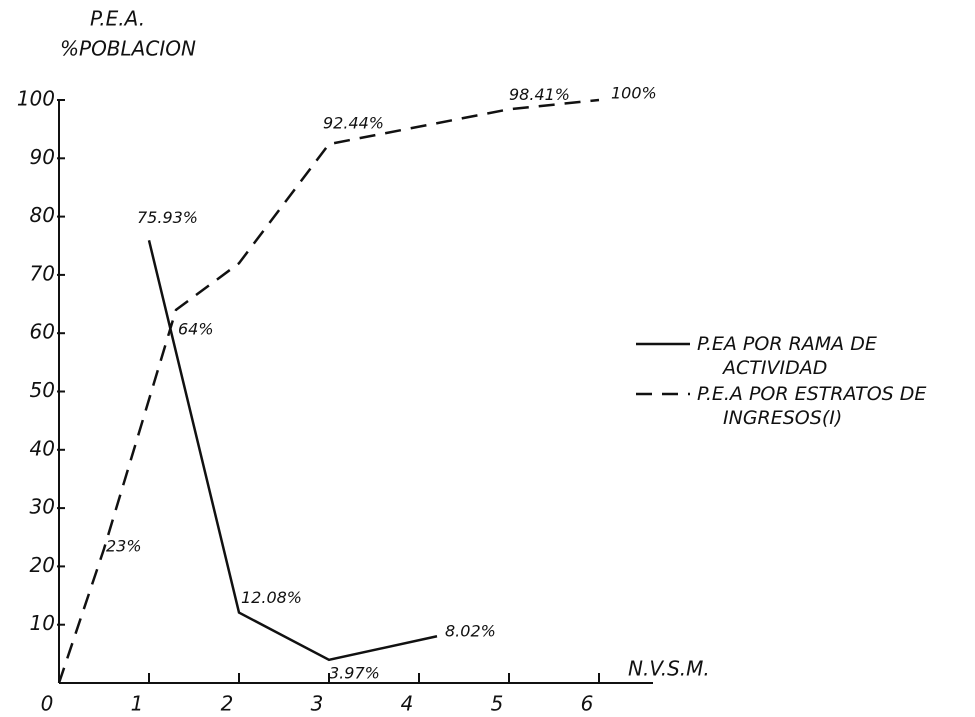 Image resolution: width=975 pixels, height=717 pixels. Describe the element at coordinates (42, 623) in the screenshot. I see `y-tick-label: 10` at that location.